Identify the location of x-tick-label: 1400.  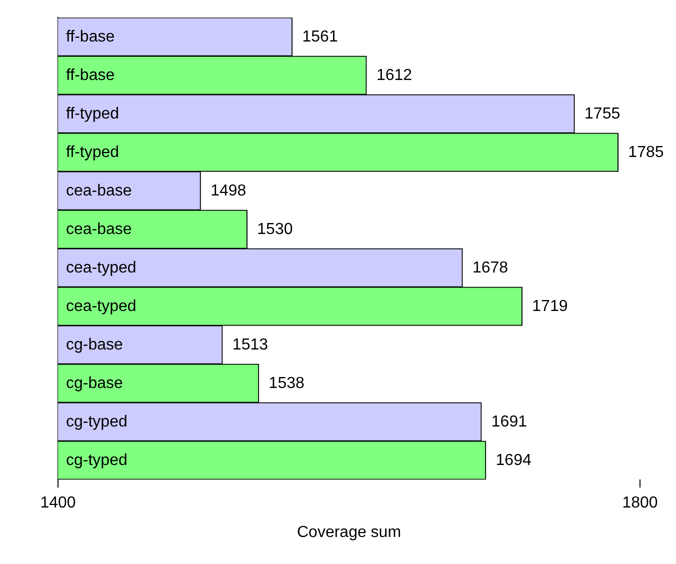
(58, 503).